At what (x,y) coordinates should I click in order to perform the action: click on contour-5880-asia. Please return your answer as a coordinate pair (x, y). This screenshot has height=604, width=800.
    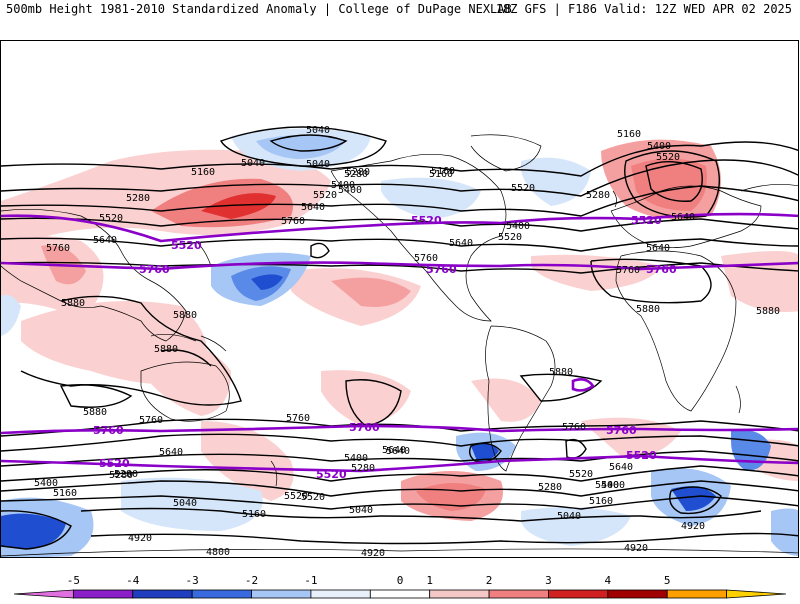
    Looking at the image, I should click on (131, 350).